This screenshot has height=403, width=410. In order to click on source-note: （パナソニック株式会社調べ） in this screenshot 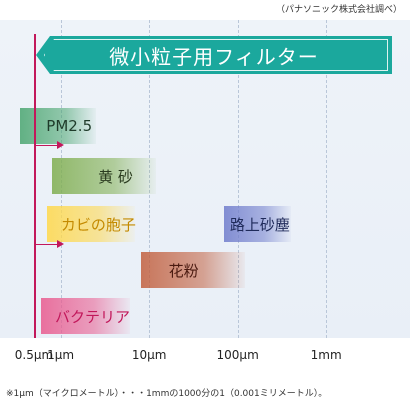, I will do `click(338, 10)`.